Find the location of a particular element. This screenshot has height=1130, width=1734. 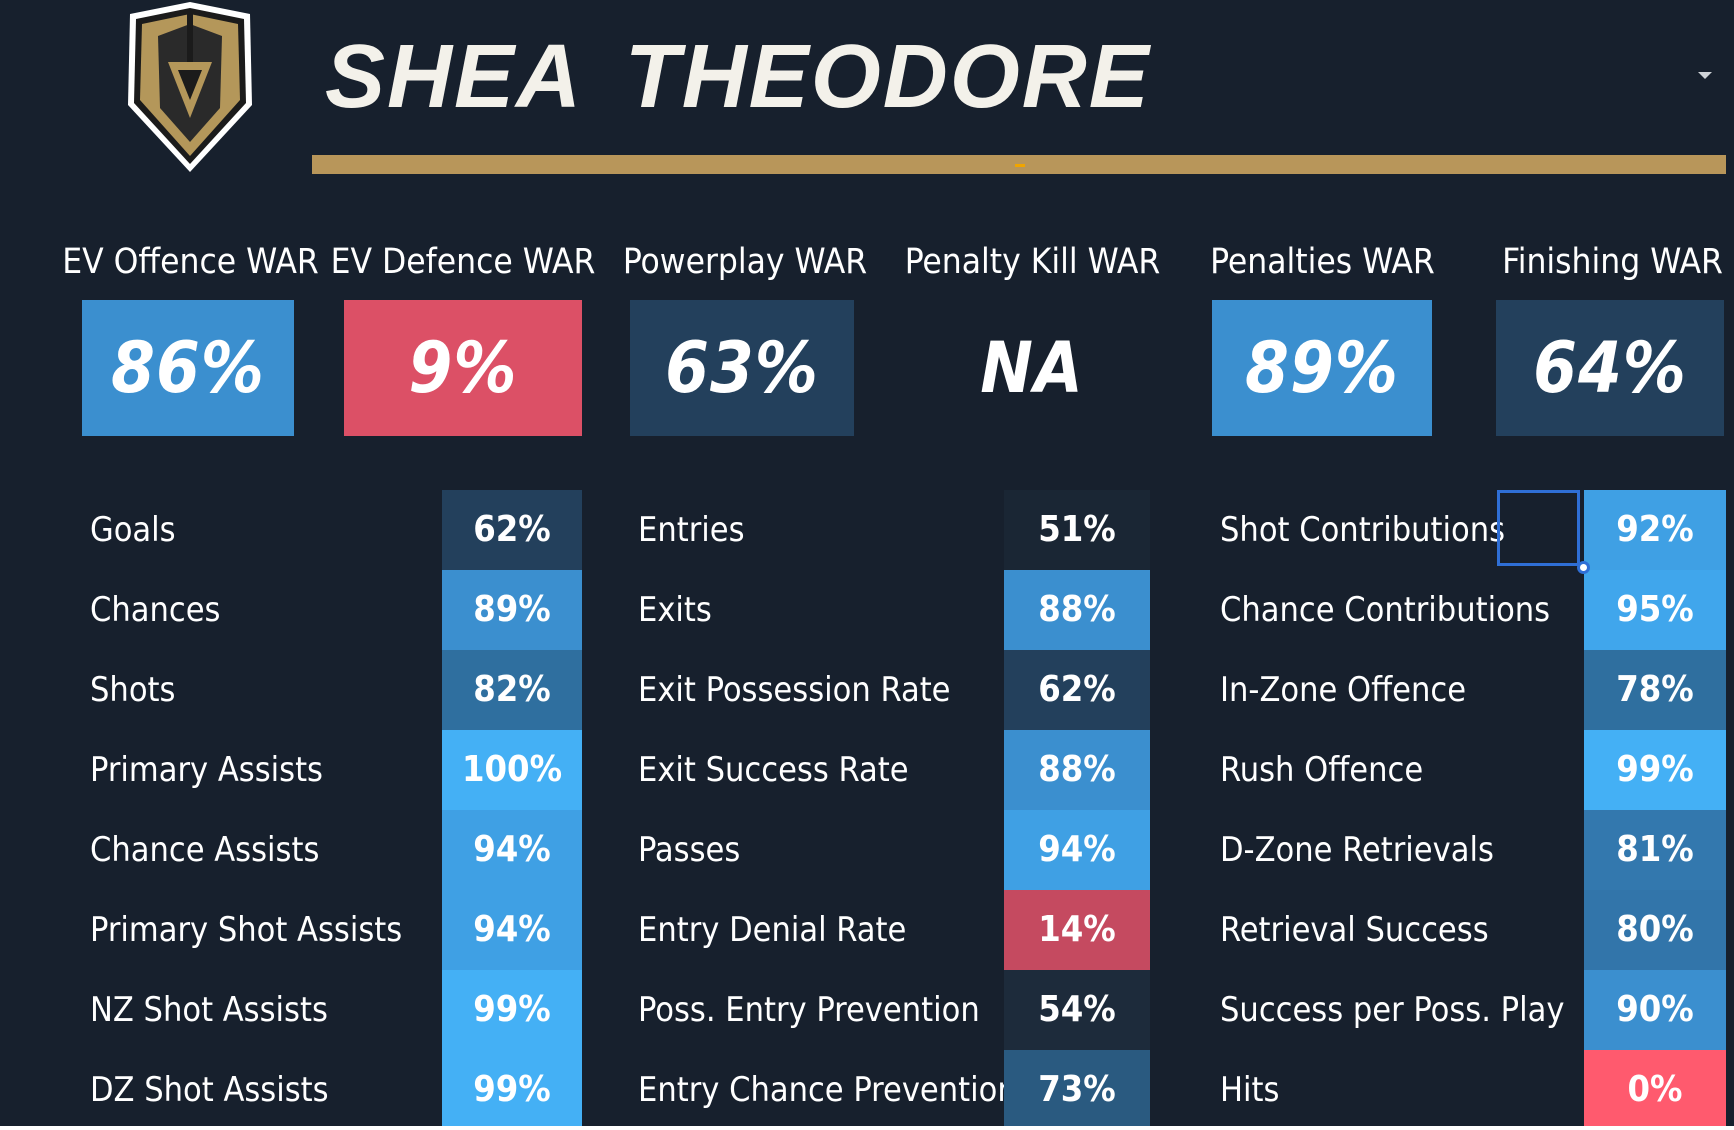

war-label-powerplay: Powerplay WAR is located at coordinates (745, 262).